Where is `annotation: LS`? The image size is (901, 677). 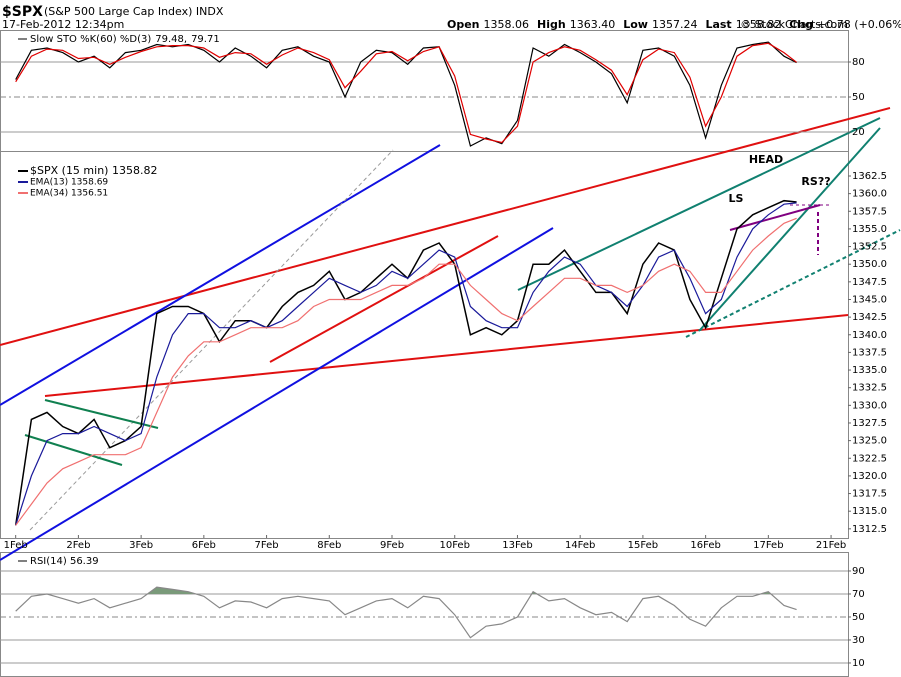 annotation: LS is located at coordinates (736, 198).